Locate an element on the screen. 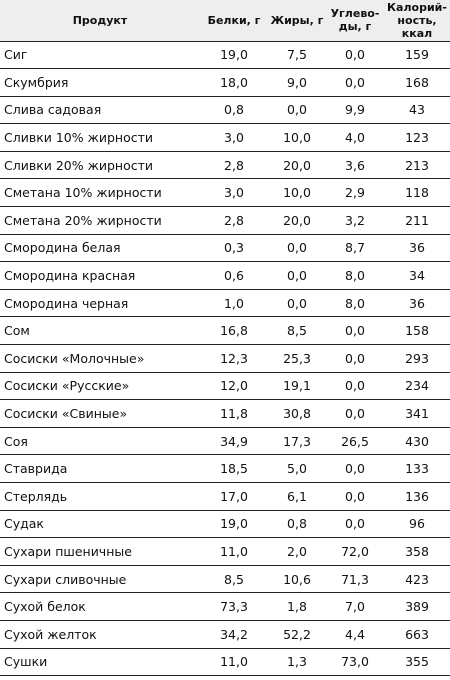  cell-carbs: 73,0 is located at coordinates (355, 662).